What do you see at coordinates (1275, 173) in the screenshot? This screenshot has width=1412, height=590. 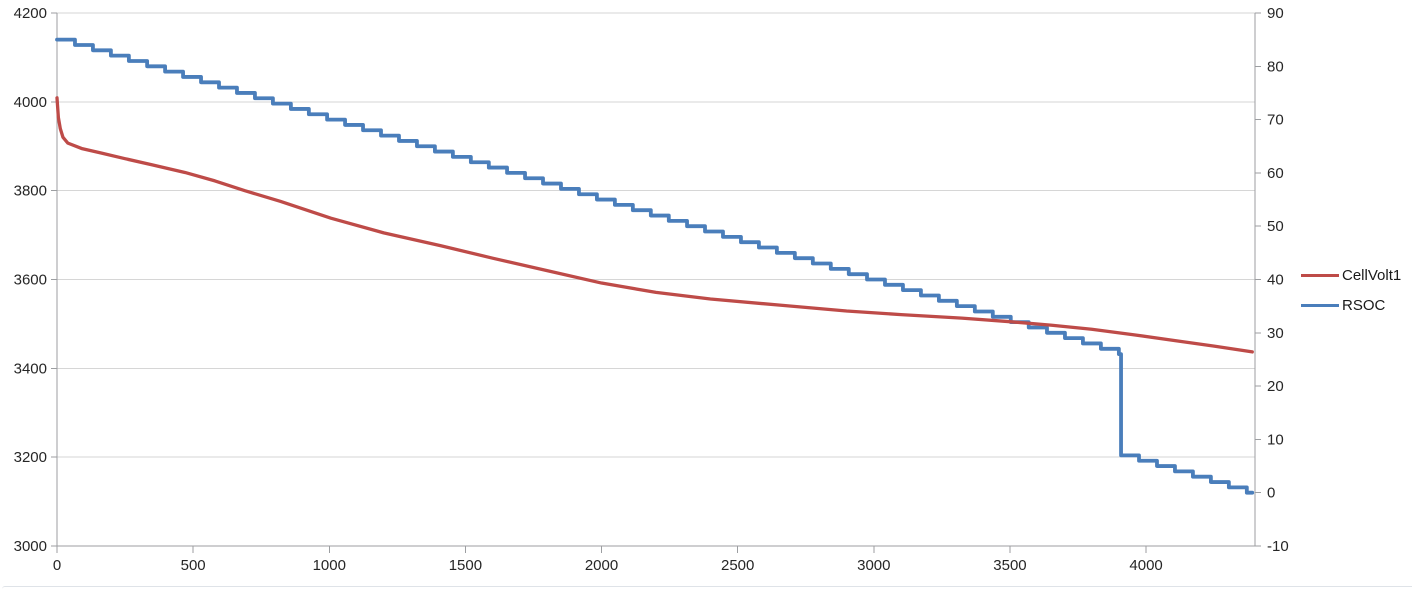 I see `svg-text: 60` at bounding box center [1275, 173].